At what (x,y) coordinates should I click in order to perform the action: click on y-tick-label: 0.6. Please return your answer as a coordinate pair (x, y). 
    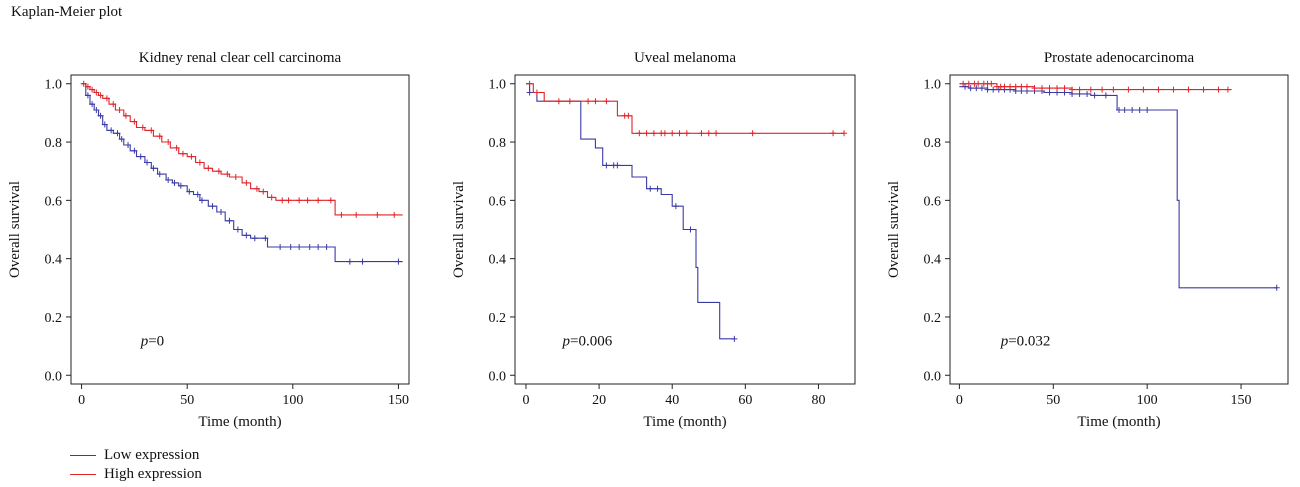
    Looking at the image, I should click on (54, 201).